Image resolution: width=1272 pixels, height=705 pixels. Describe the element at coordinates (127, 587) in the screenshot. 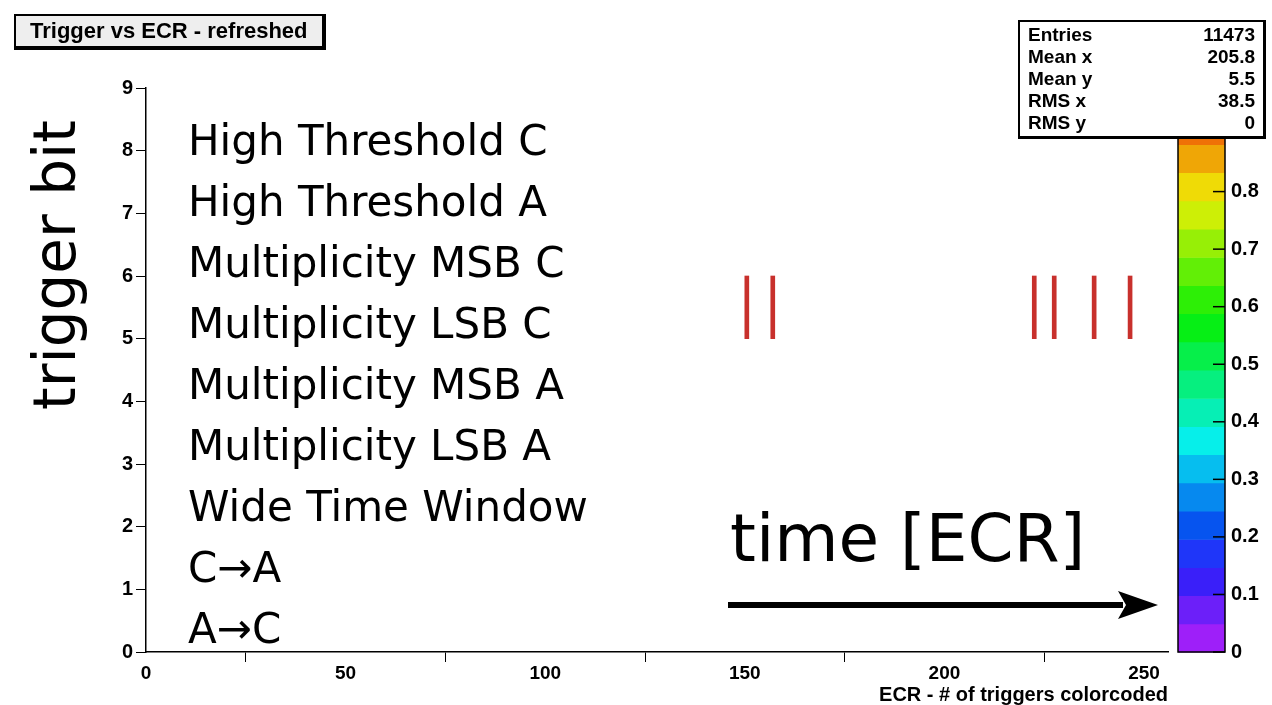

I see `y-tick-label: 1` at that location.